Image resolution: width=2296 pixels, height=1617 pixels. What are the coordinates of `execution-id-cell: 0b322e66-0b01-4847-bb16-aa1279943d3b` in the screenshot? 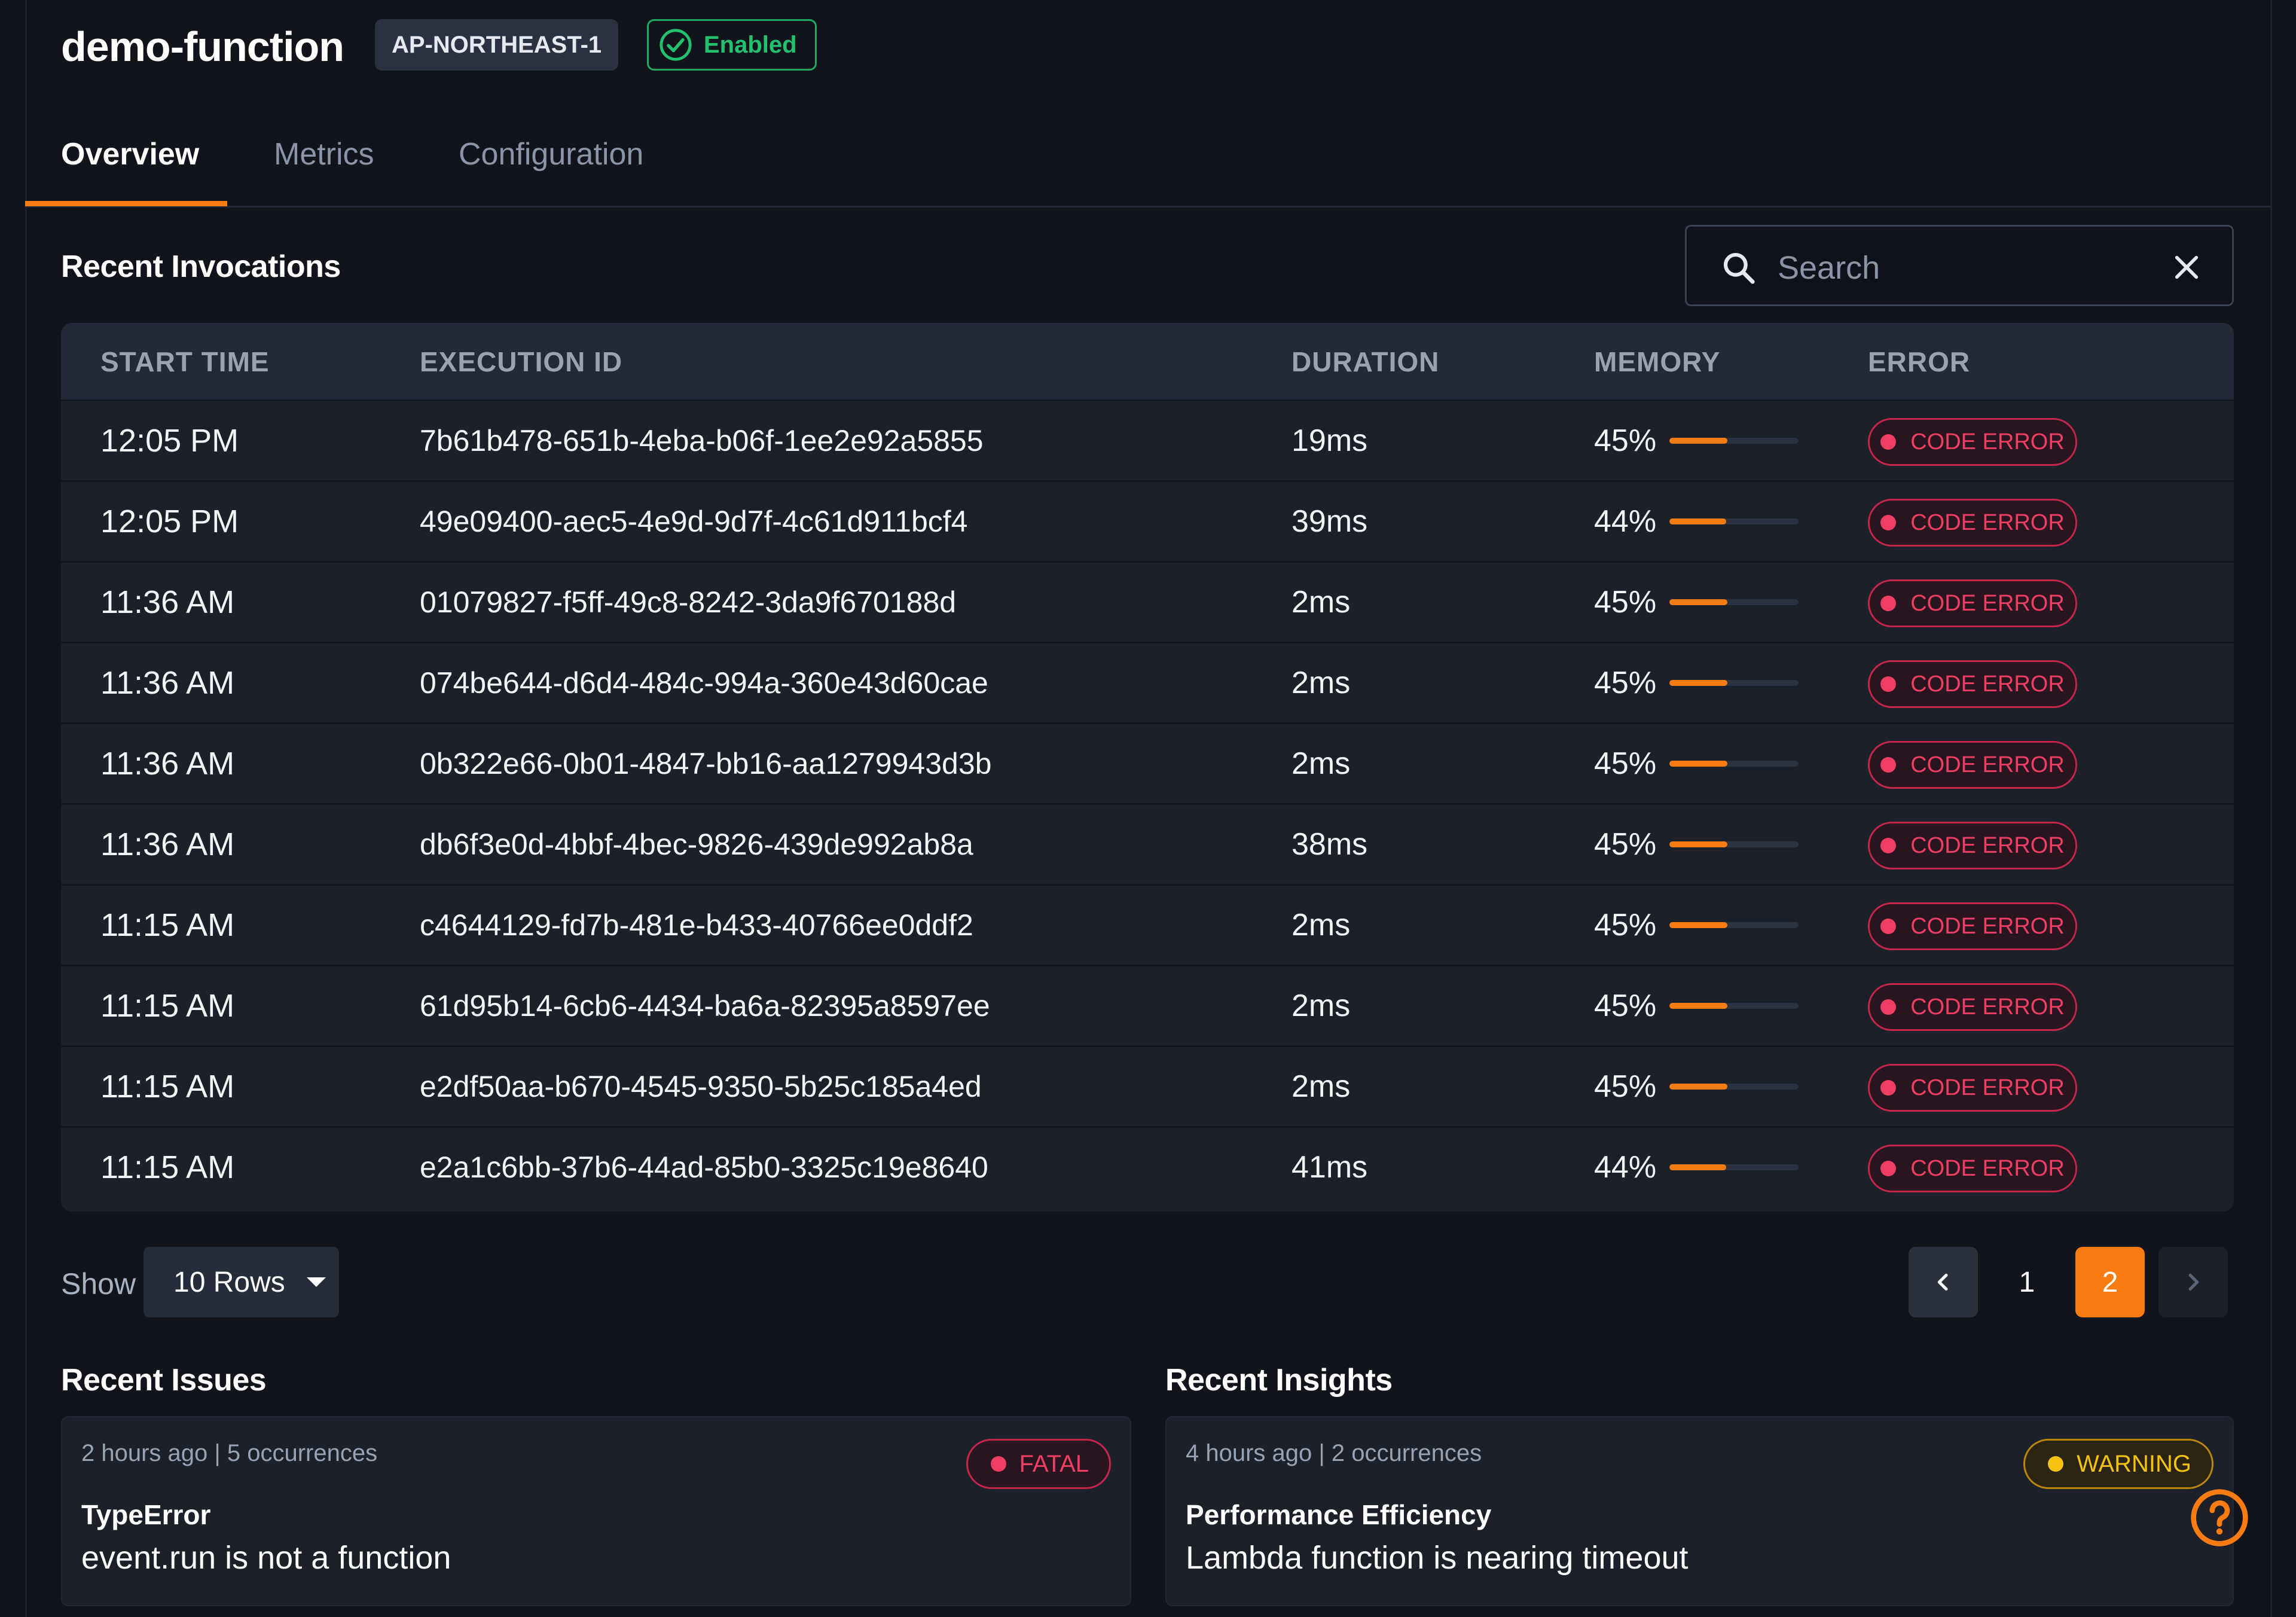 It's located at (706, 763).